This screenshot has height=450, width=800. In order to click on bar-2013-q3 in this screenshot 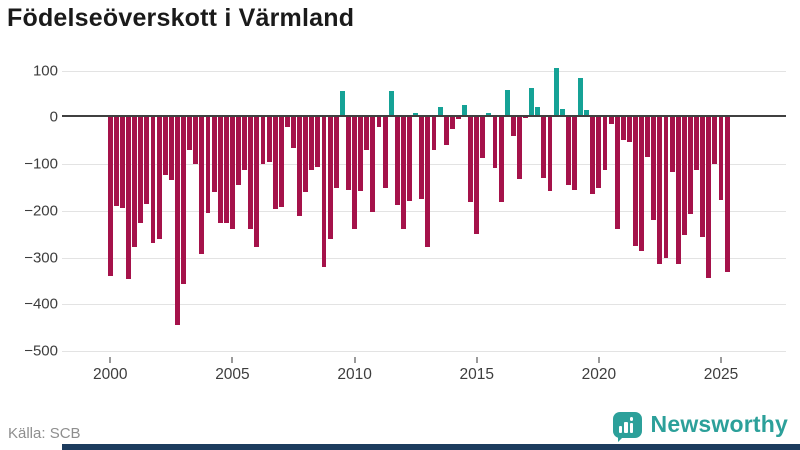, I will do `click(440, 112)`.